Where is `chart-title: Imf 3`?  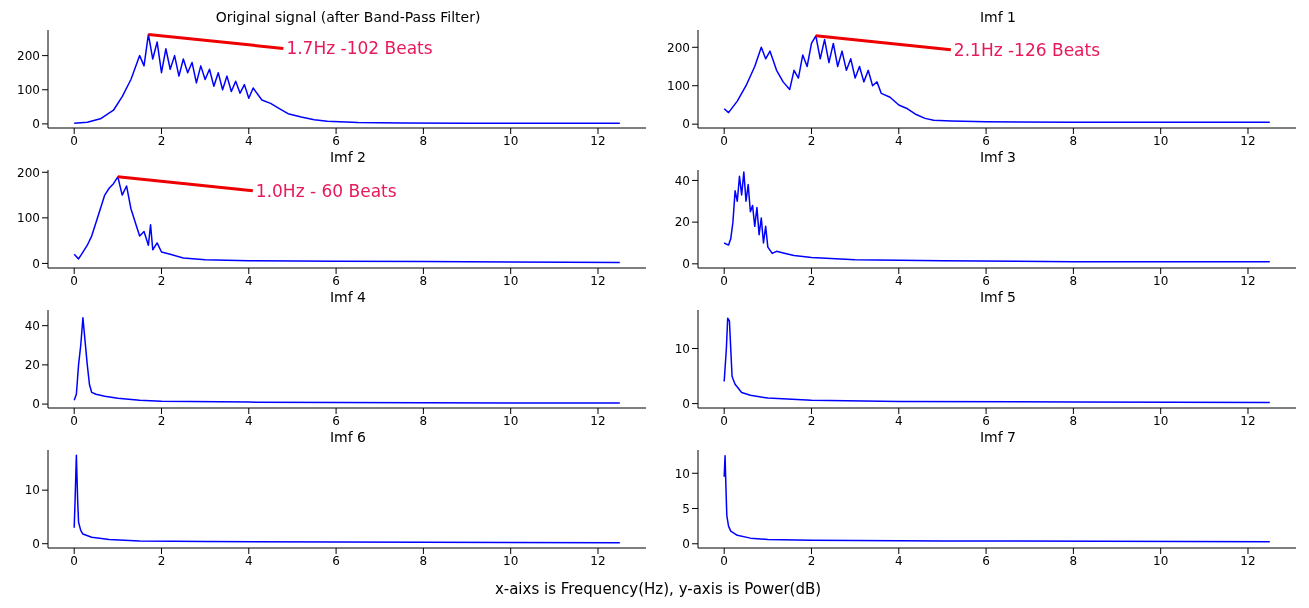 chart-title: Imf 3 is located at coordinates (998, 157).